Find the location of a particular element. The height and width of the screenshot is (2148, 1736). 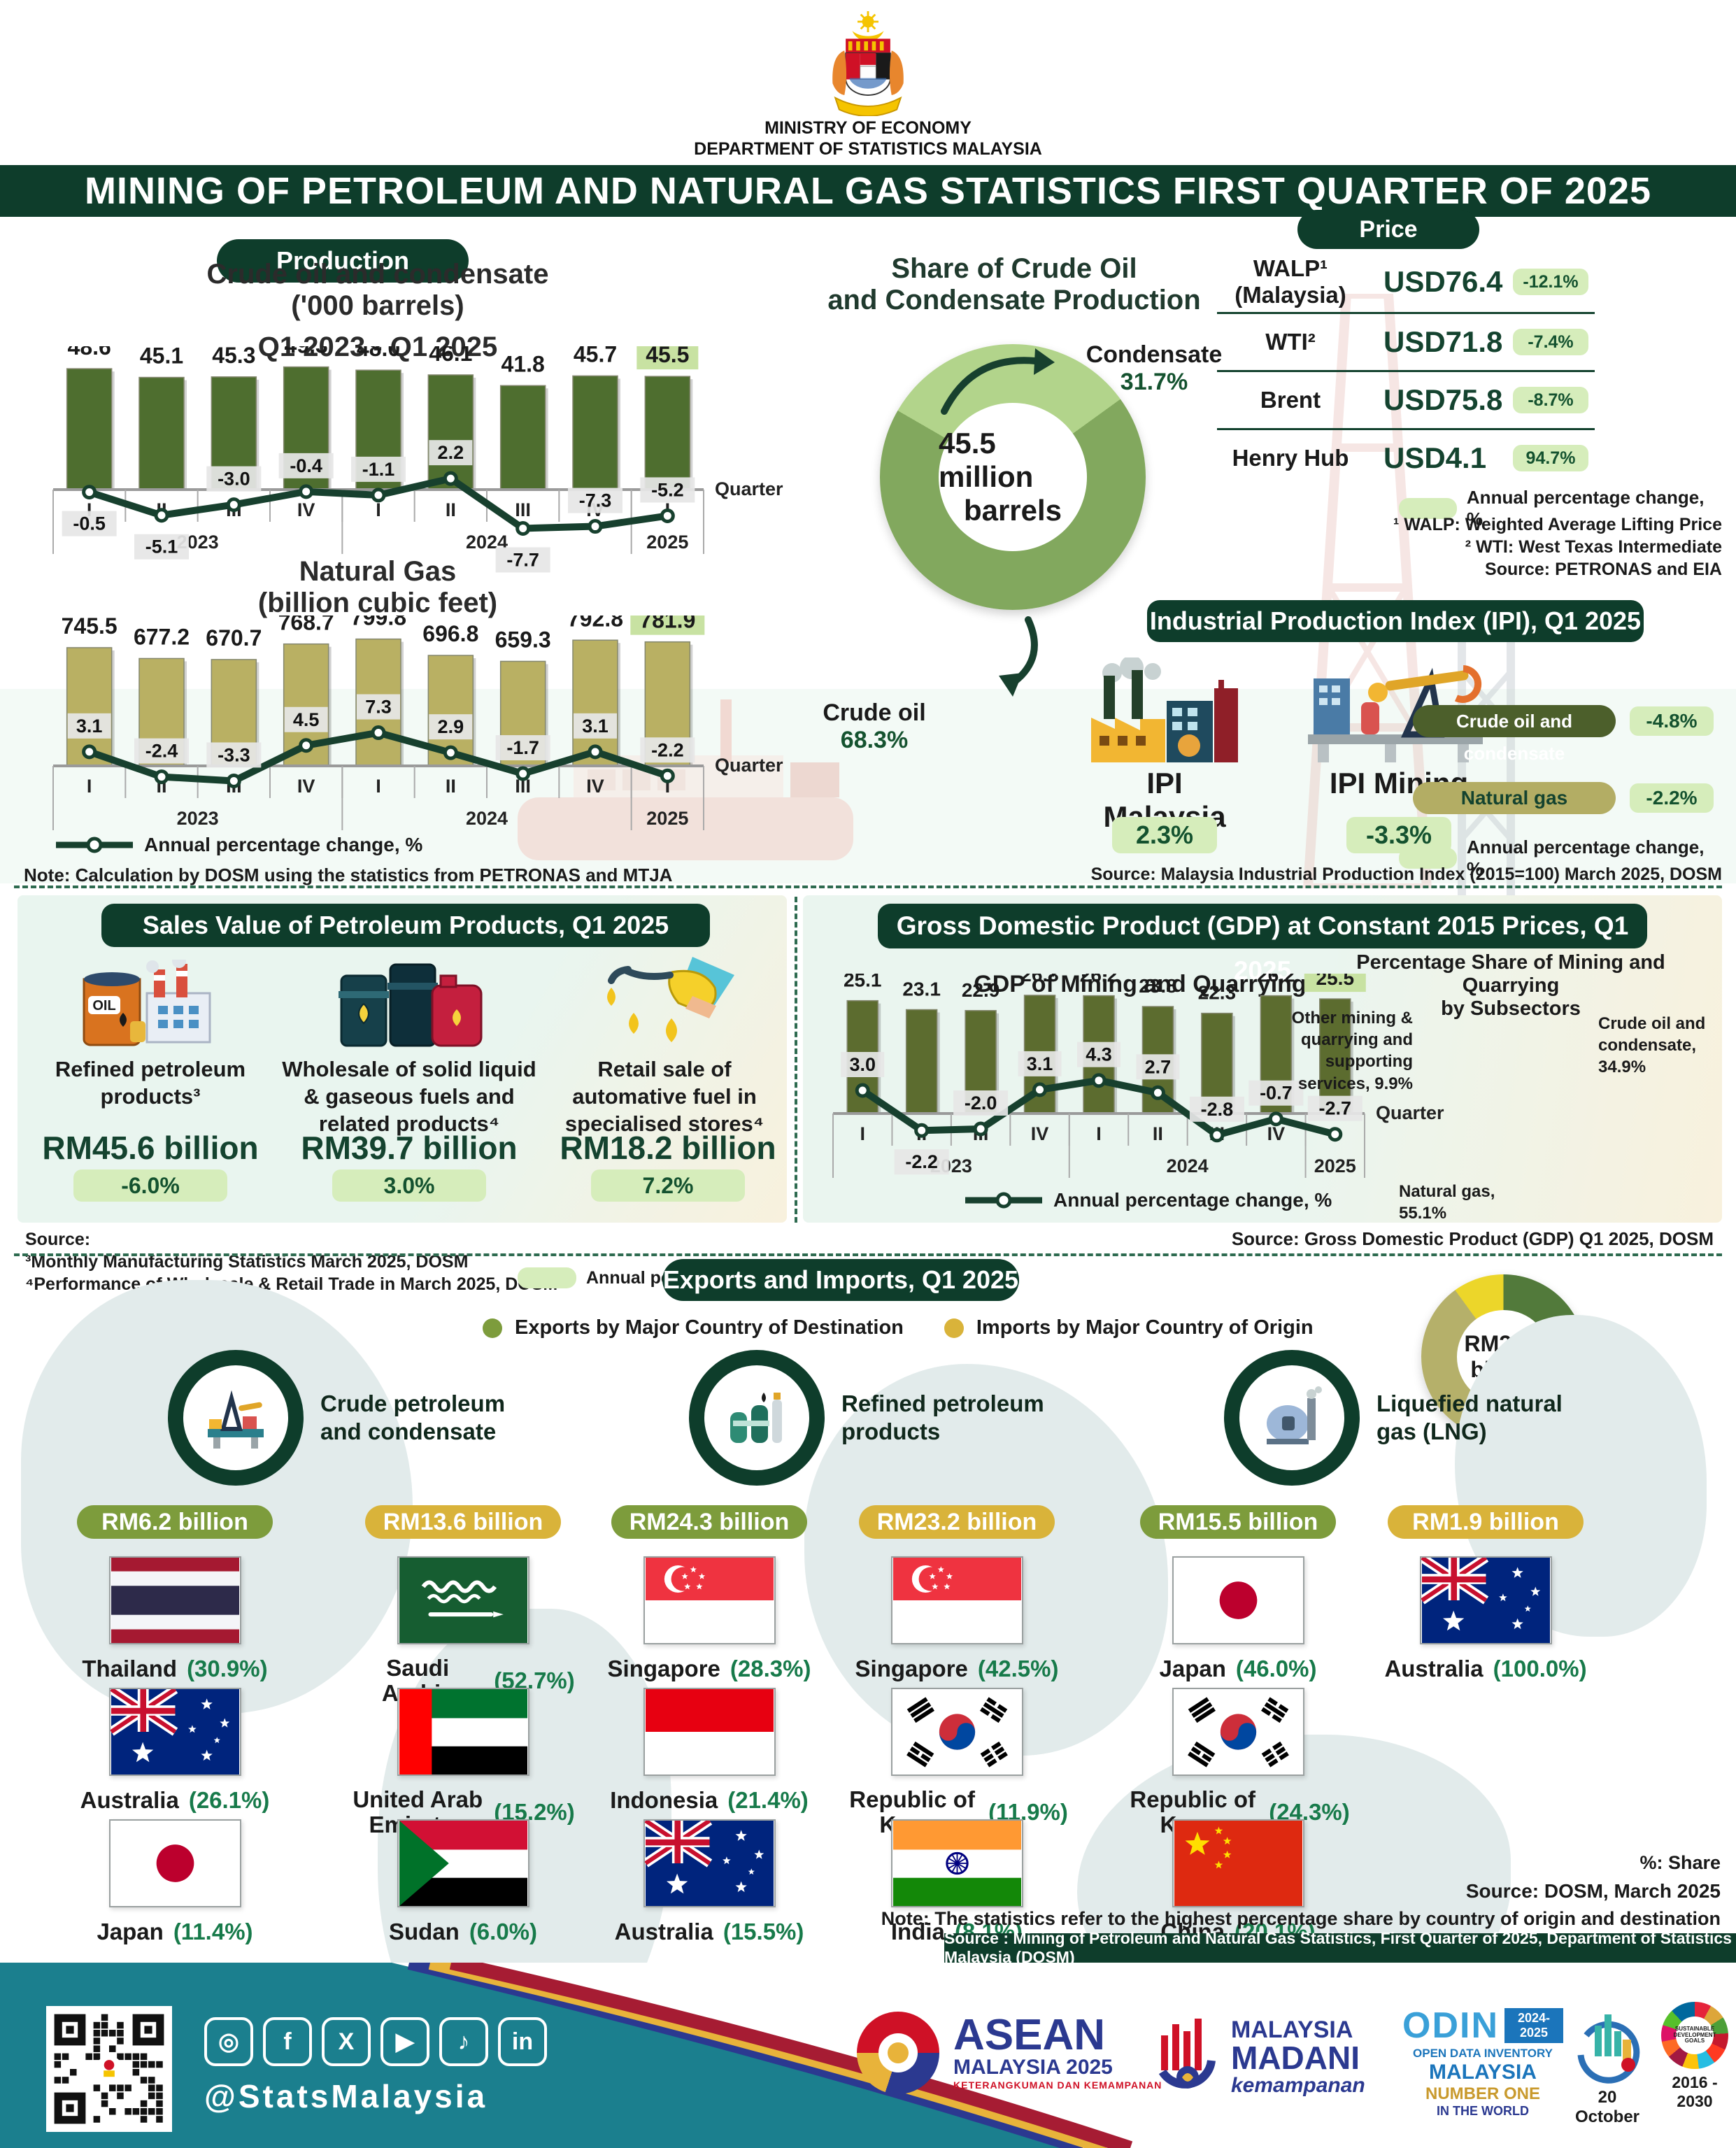

ipi-mining-pct: -3.3% is located at coordinates (1398, 834).